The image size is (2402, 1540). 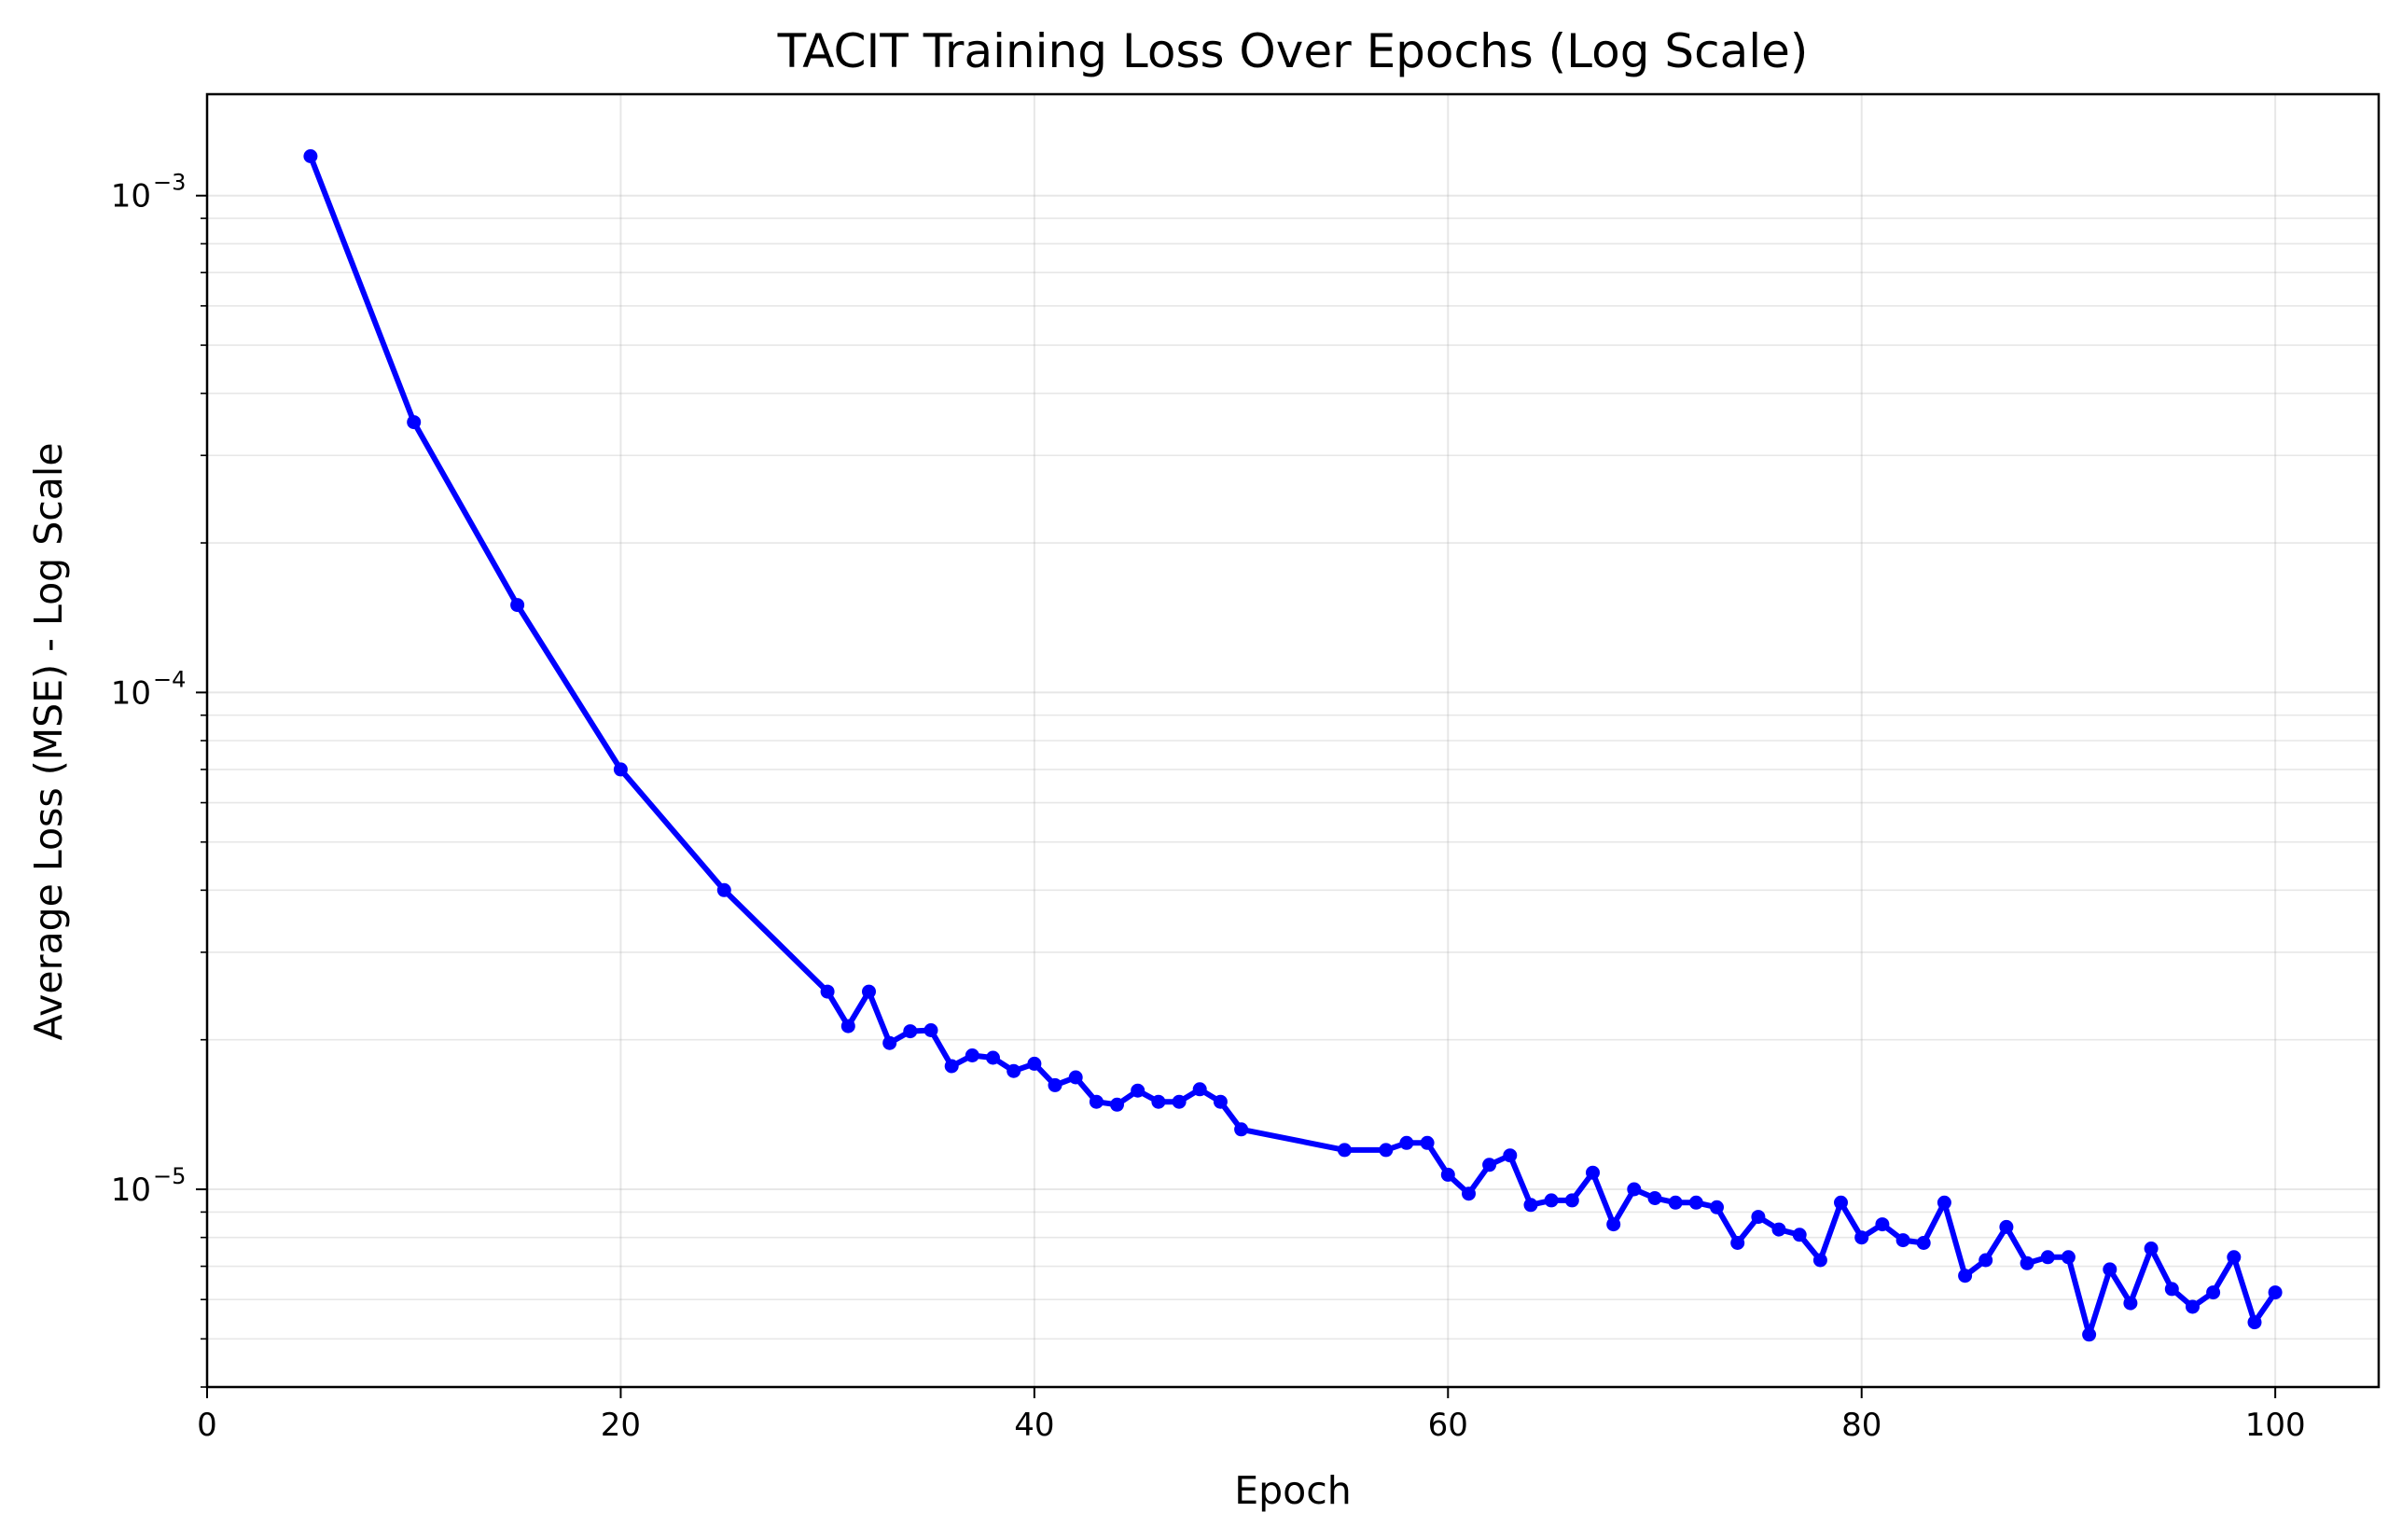 What do you see at coordinates (1861, 1425) in the screenshot?
I see `x-tick-label: 80` at bounding box center [1861, 1425].